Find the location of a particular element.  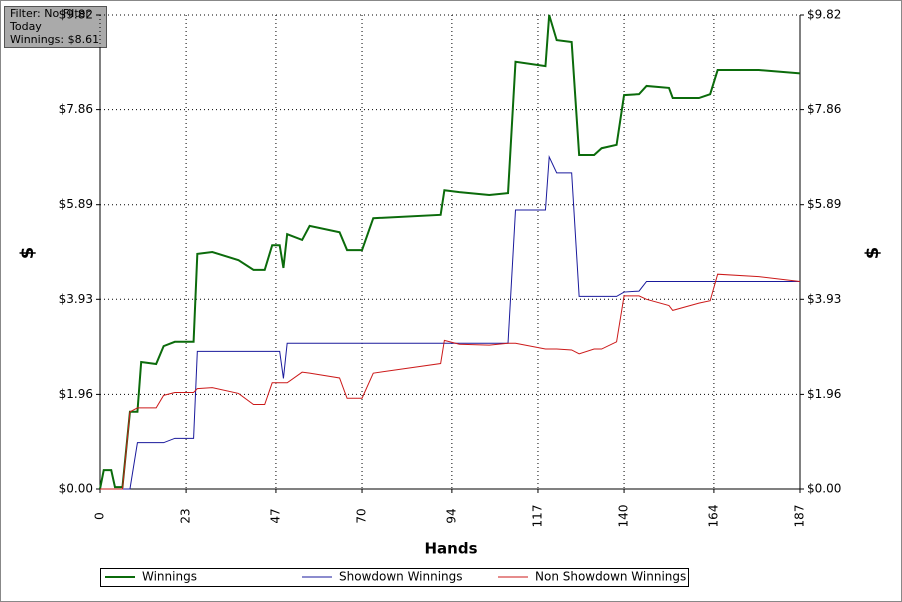

x-tick-label: 164 is located at coordinates (713, 516).